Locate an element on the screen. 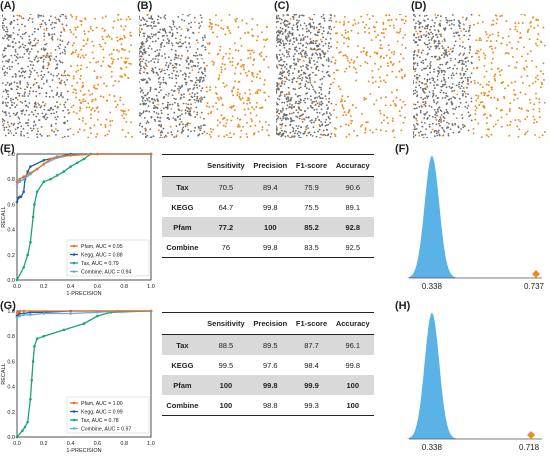  table-cell: 75.5 is located at coordinates (311, 207).